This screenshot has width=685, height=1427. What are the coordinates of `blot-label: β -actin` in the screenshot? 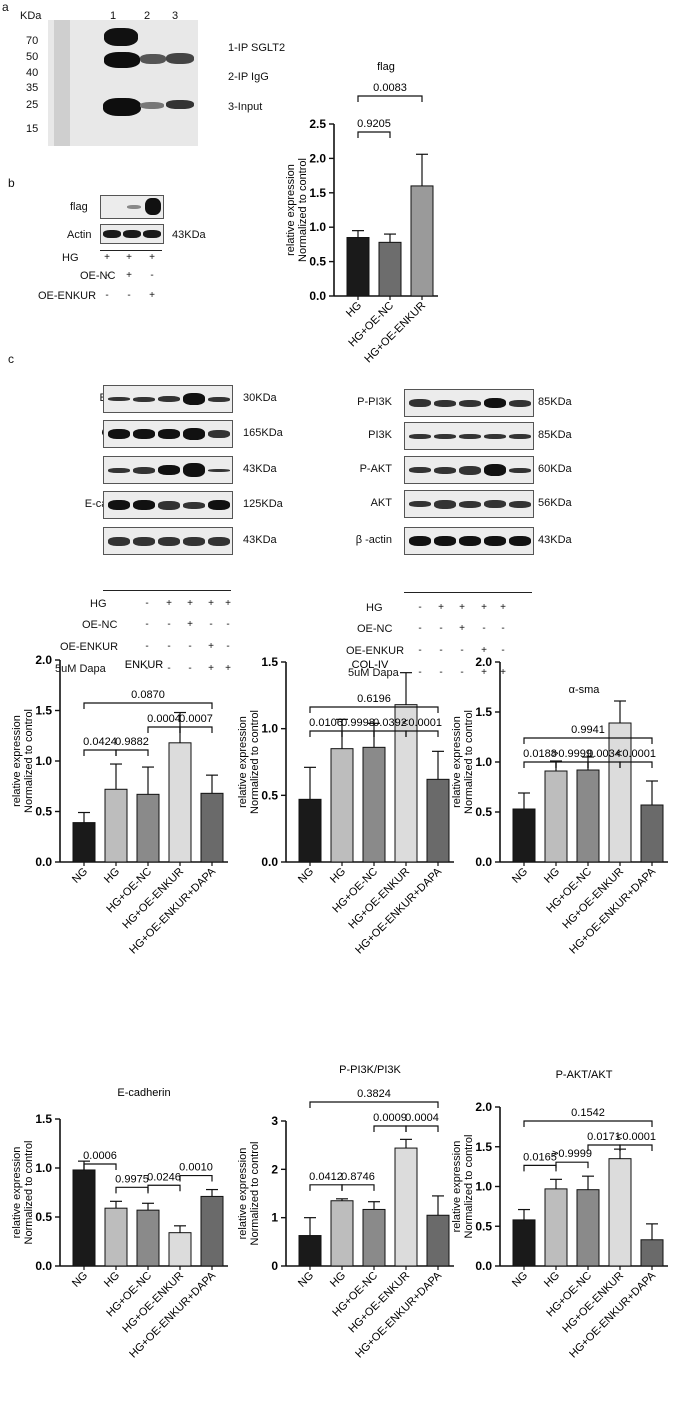 It's located at (373, 540).